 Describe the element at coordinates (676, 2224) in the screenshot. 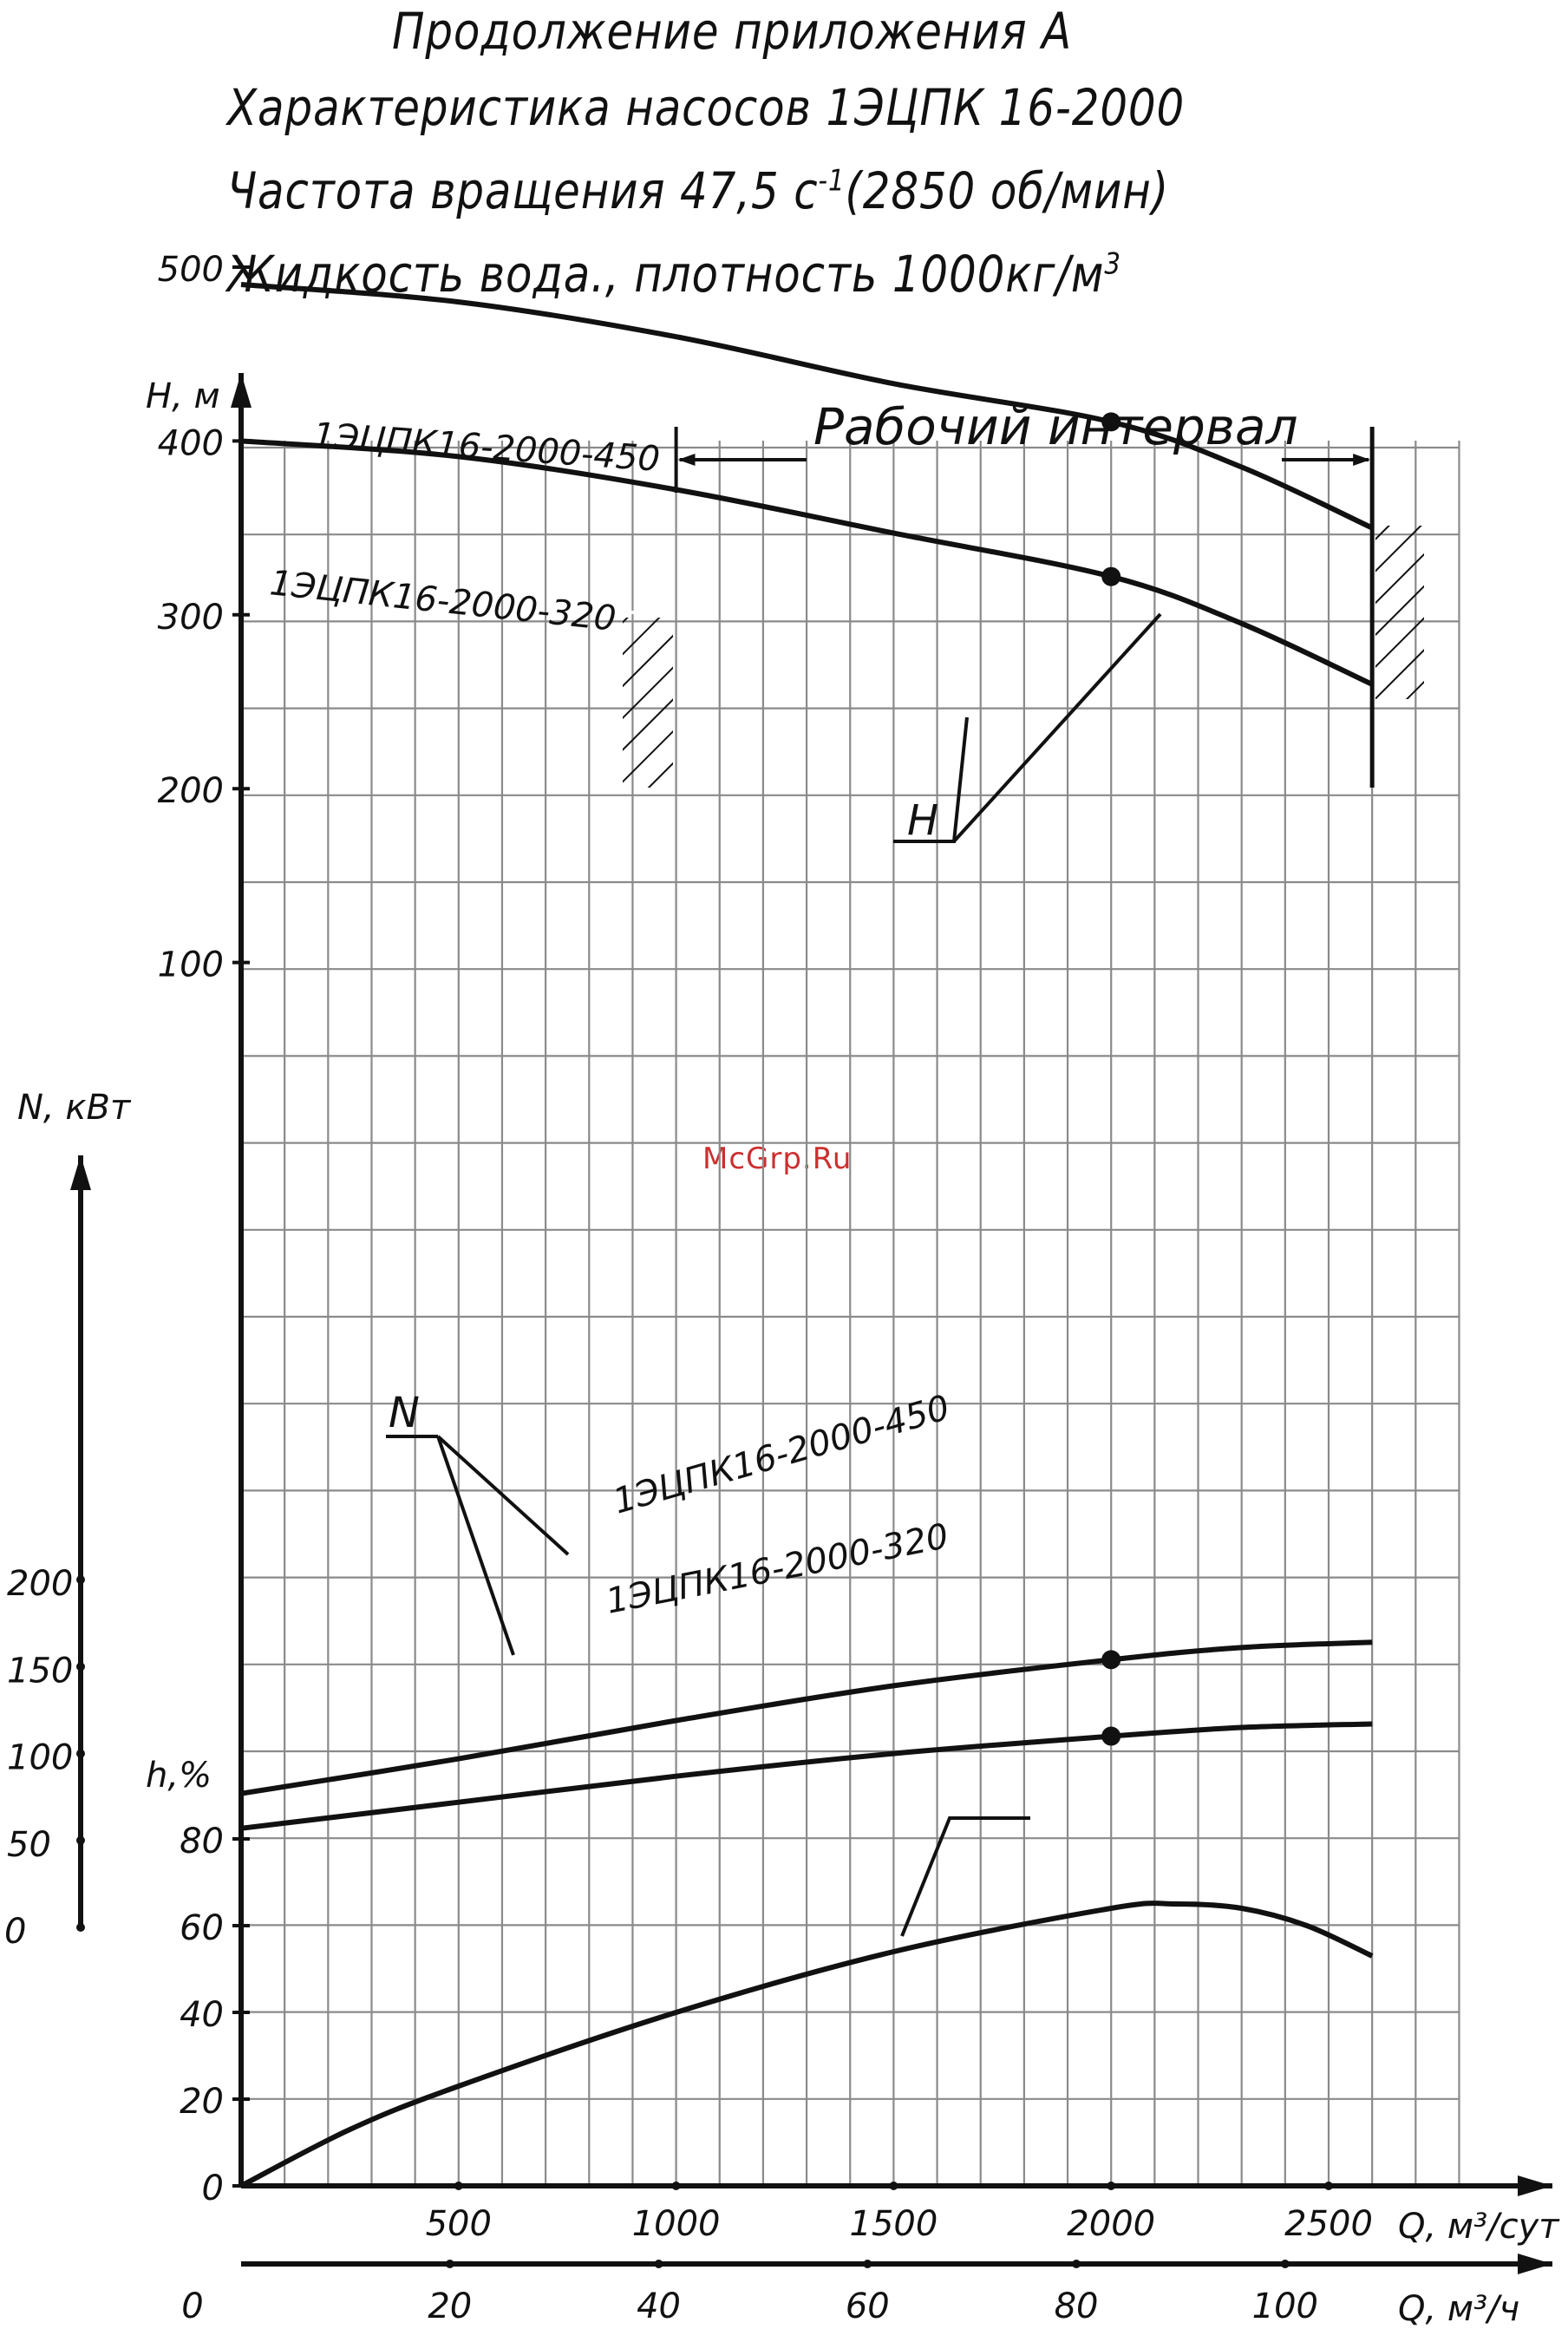

I see `q-day-tick-label: 1000` at that location.